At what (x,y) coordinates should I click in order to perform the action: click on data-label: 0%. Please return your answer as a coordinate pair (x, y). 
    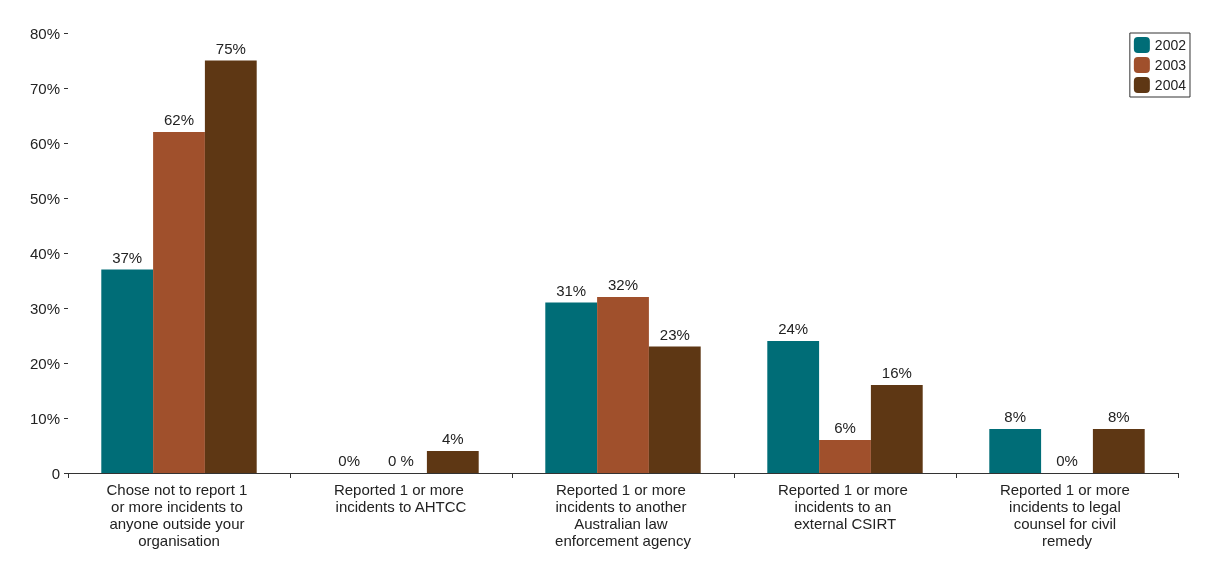
    Looking at the image, I should click on (1067, 460).